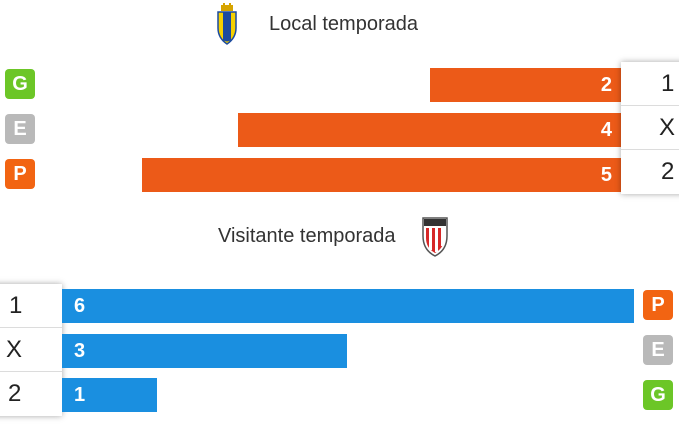 This screenshot has height=442, width=679. Describe the element at coordinates (348, 306) in the screenshot. I see `away-bar-losses: 6` at that location.